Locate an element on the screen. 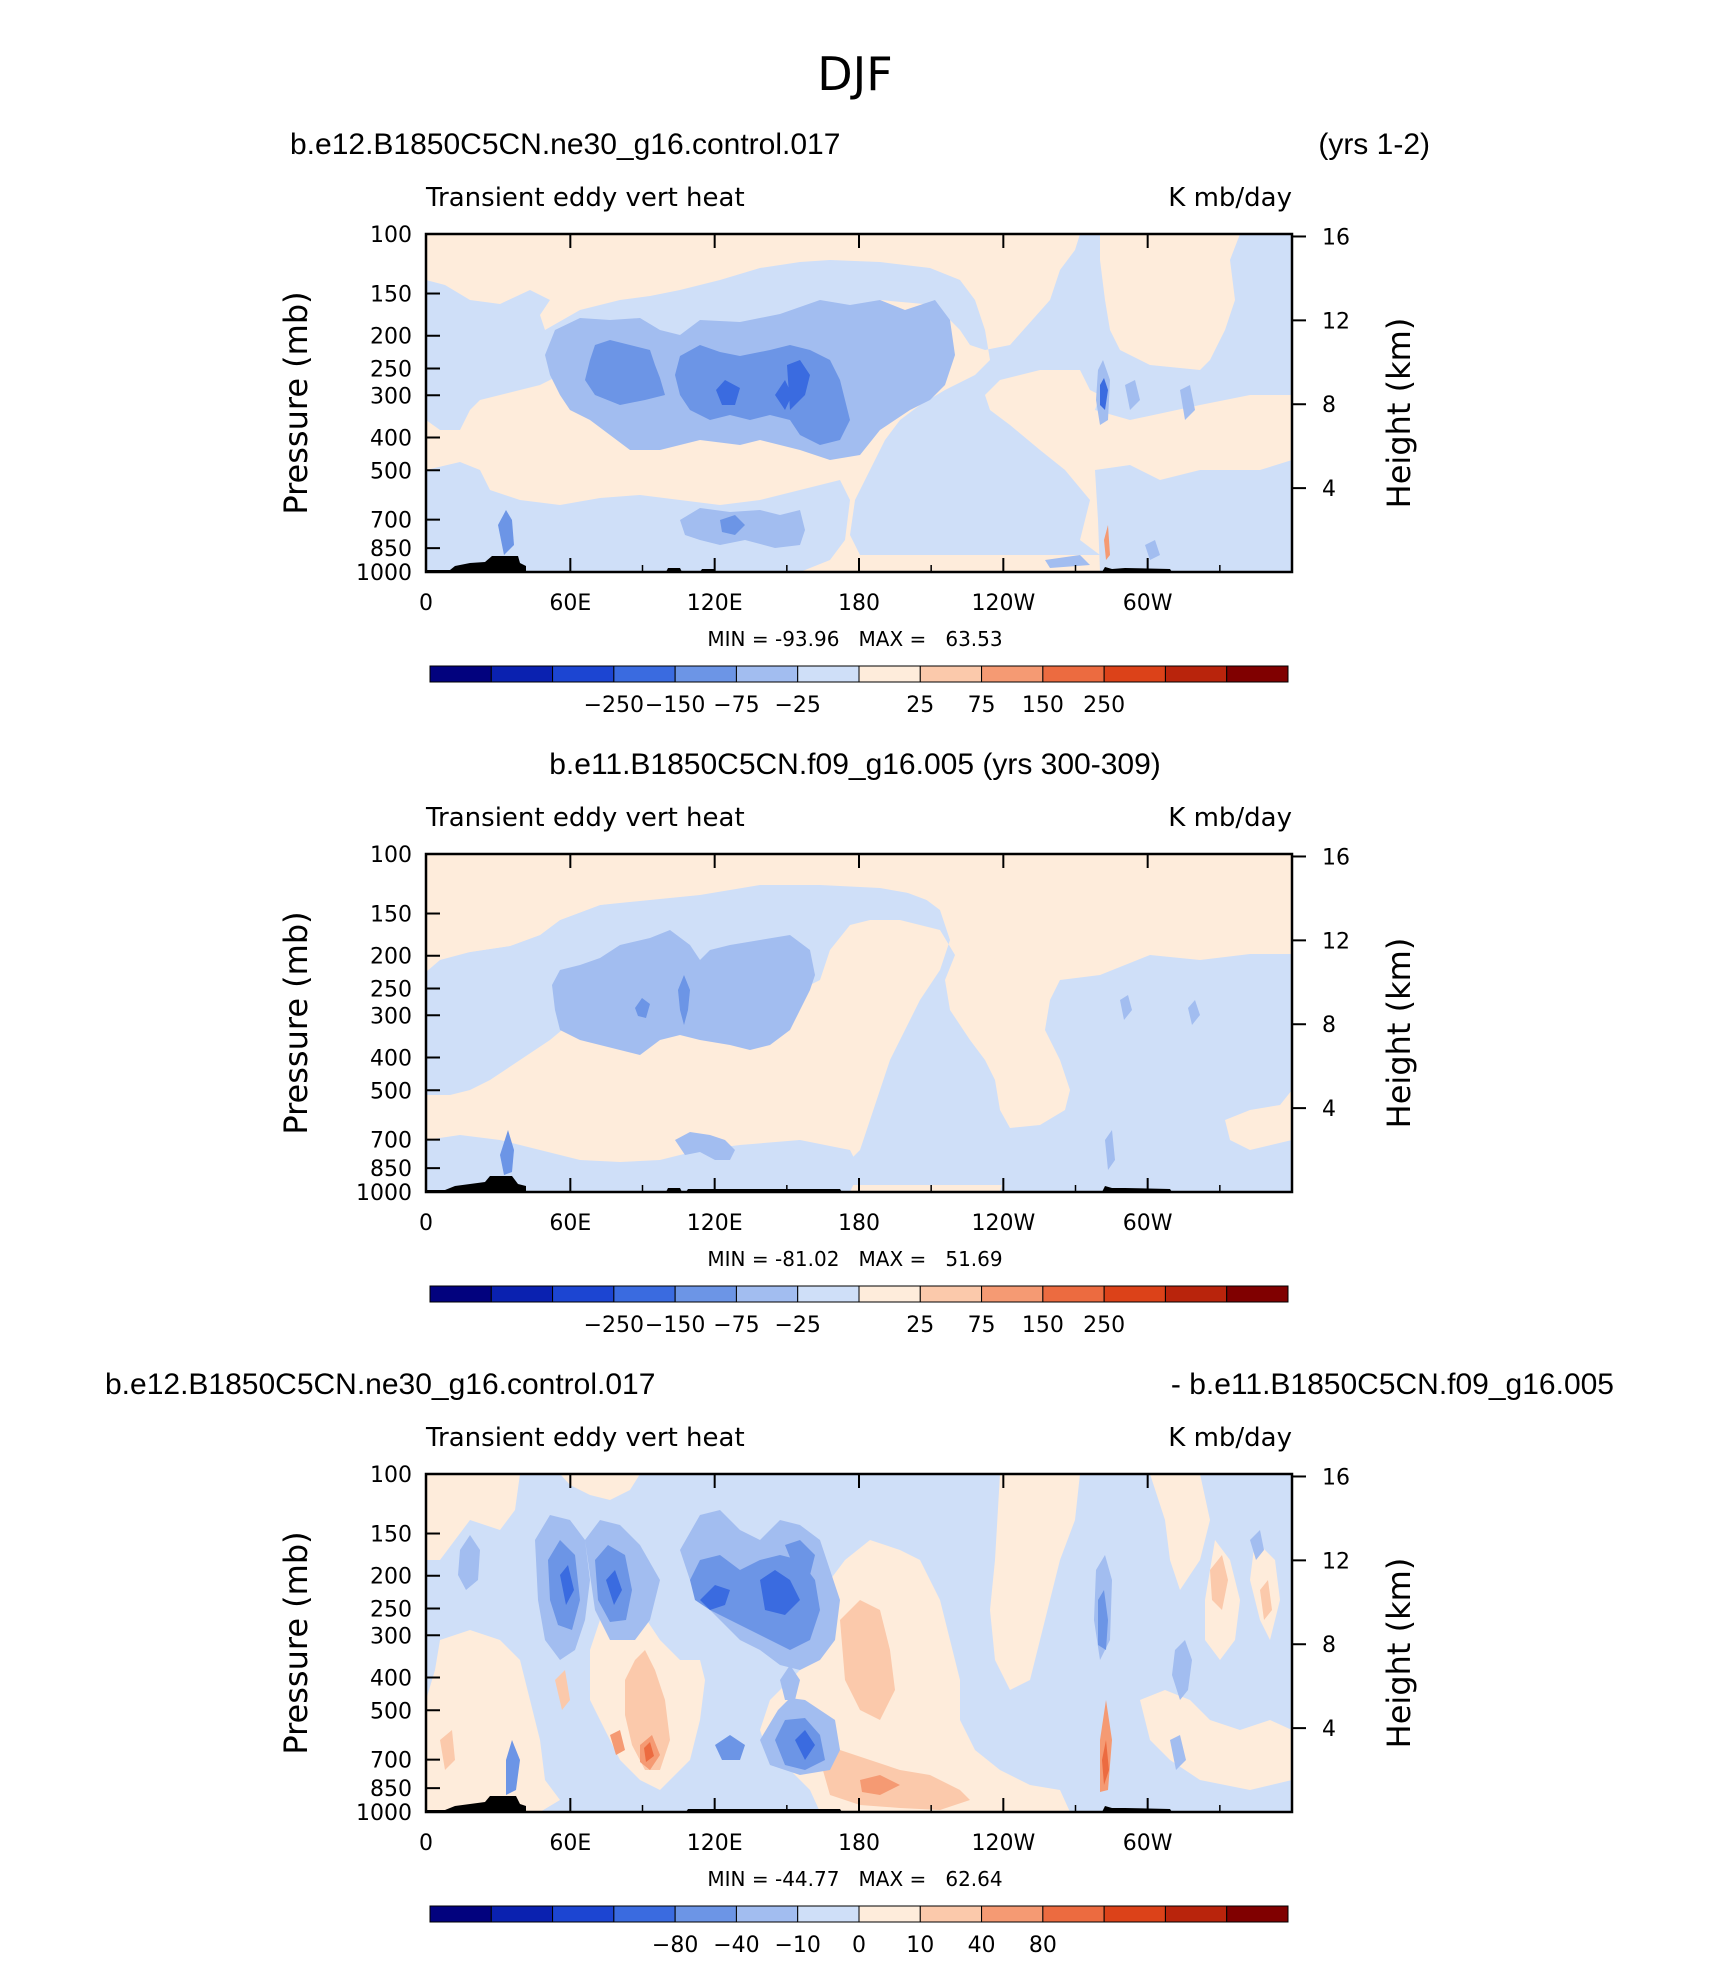 The image size is (1710, 1978). panel-1-header-left: b.e12.B1850C5CN.ne30_g16.control.017 is located at coordinates (565, 144).